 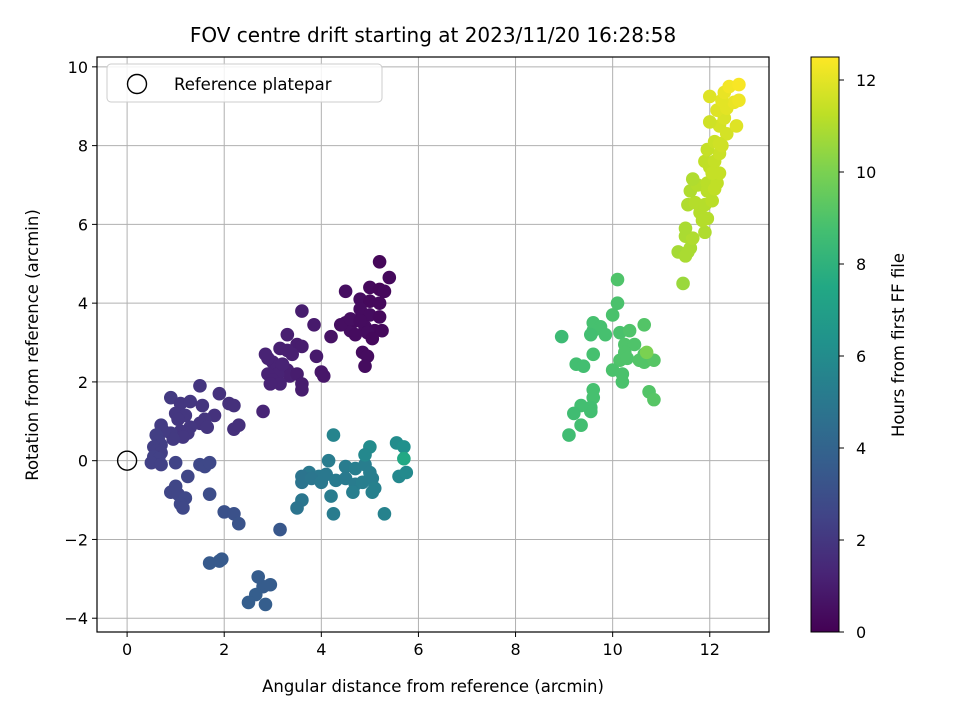 I want to click on x-tick-label: 10, so click(x=612, y=649).